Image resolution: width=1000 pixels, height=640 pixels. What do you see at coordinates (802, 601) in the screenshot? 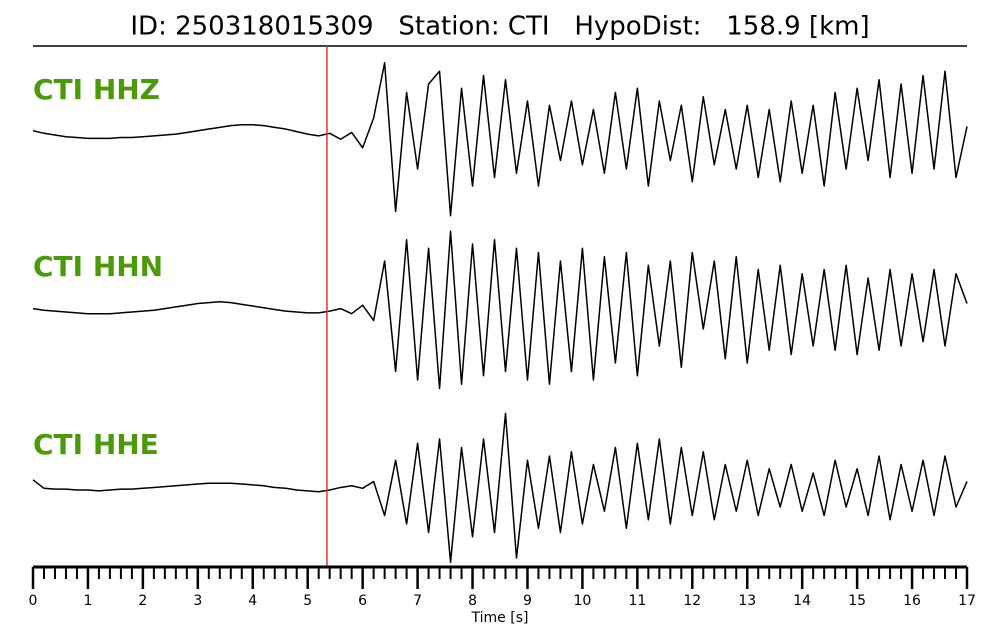
I see `x-tick-label: 14` at bounding box center [802, 601].